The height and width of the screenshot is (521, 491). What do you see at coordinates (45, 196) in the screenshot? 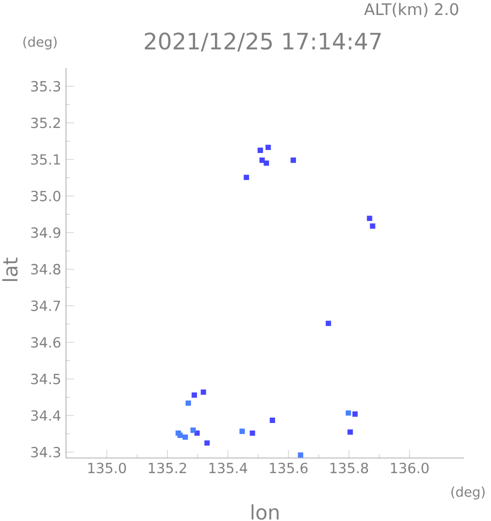
I see `y-tick-label: 35.0` at bounding box center [45, 196].